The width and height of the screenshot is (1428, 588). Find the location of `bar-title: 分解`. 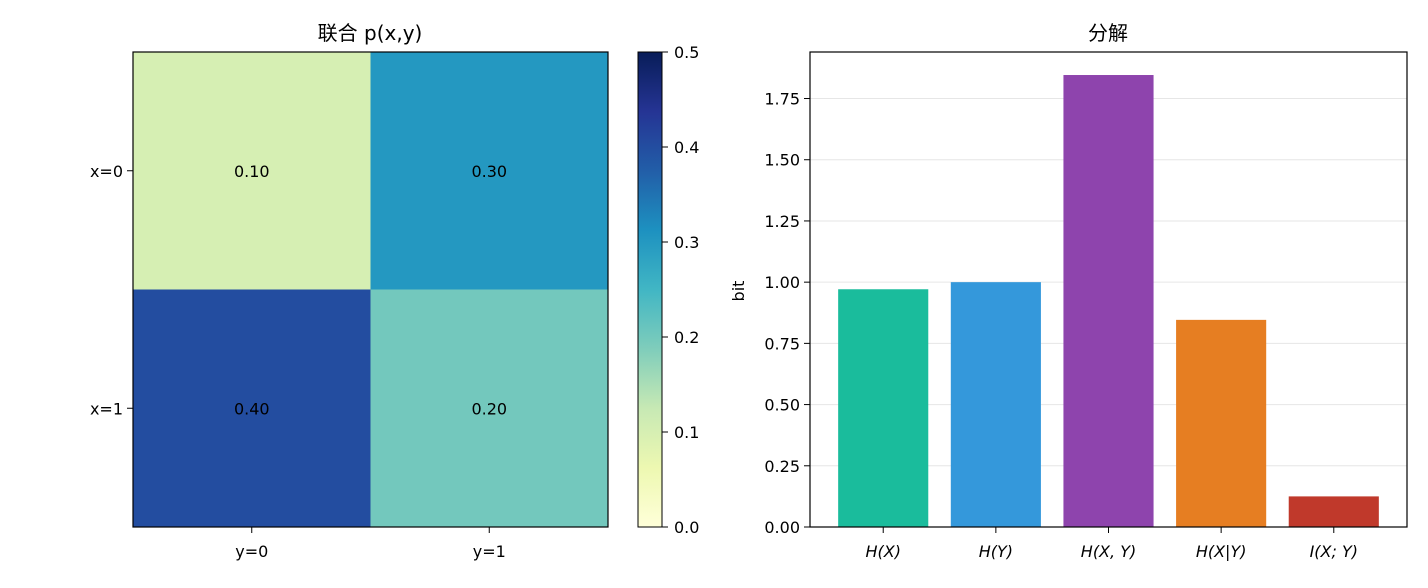

bar-title: 分解 is located at coordinates (1108, 33).